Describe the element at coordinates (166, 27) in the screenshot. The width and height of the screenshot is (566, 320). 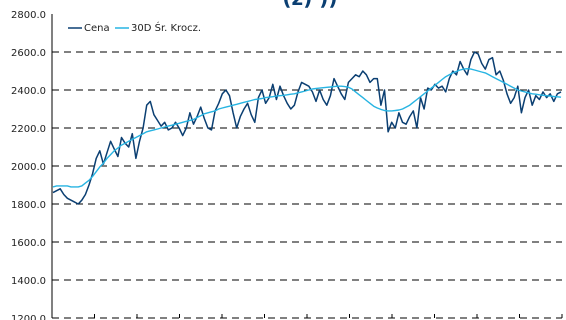
I see `legend-label-ma: 30D Śr. Krocz.` at that location.